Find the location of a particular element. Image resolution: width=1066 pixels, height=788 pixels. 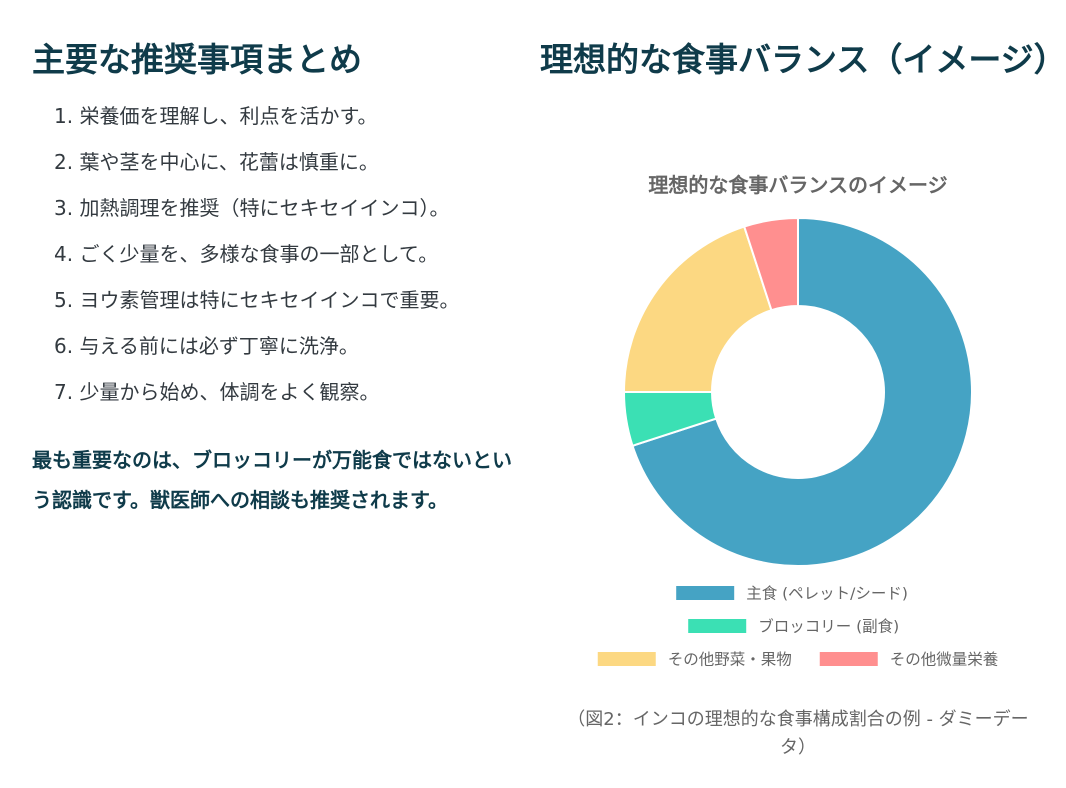

list-item: 4. ごく少量を、多様な食事の一部として。 is located at coordinates (246, 254).